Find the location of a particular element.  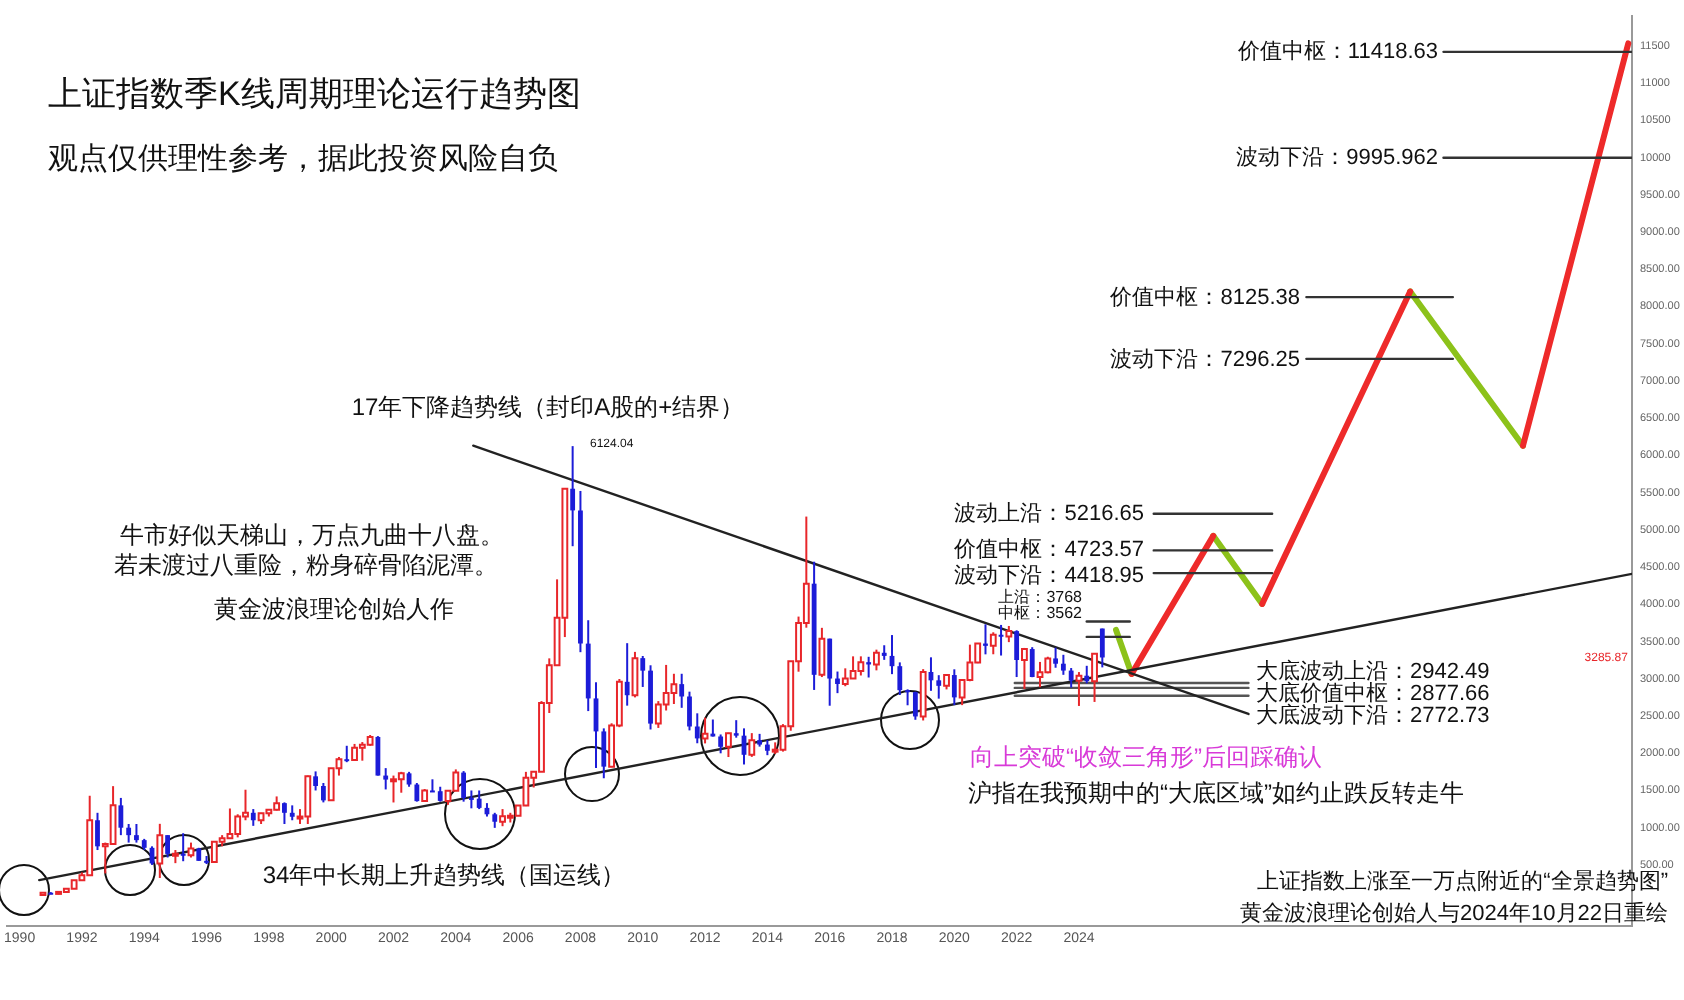

annotation: 上沿：3768 is located at coordinates (1041, 597).